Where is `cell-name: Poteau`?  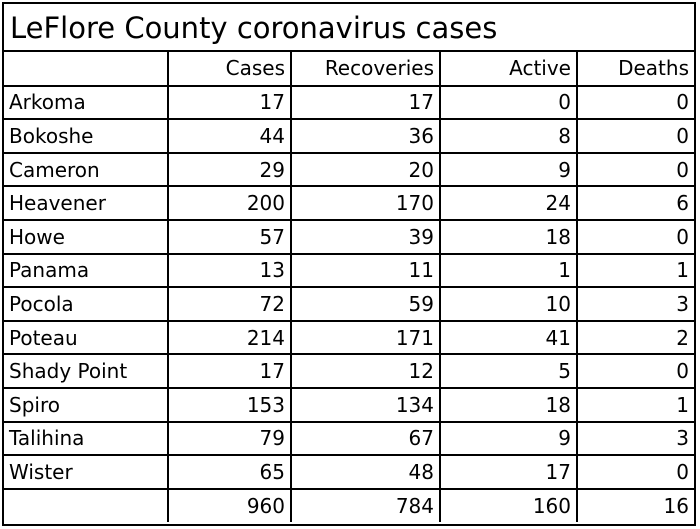
cell-name: Poteau is located at coordinates (86, 338).